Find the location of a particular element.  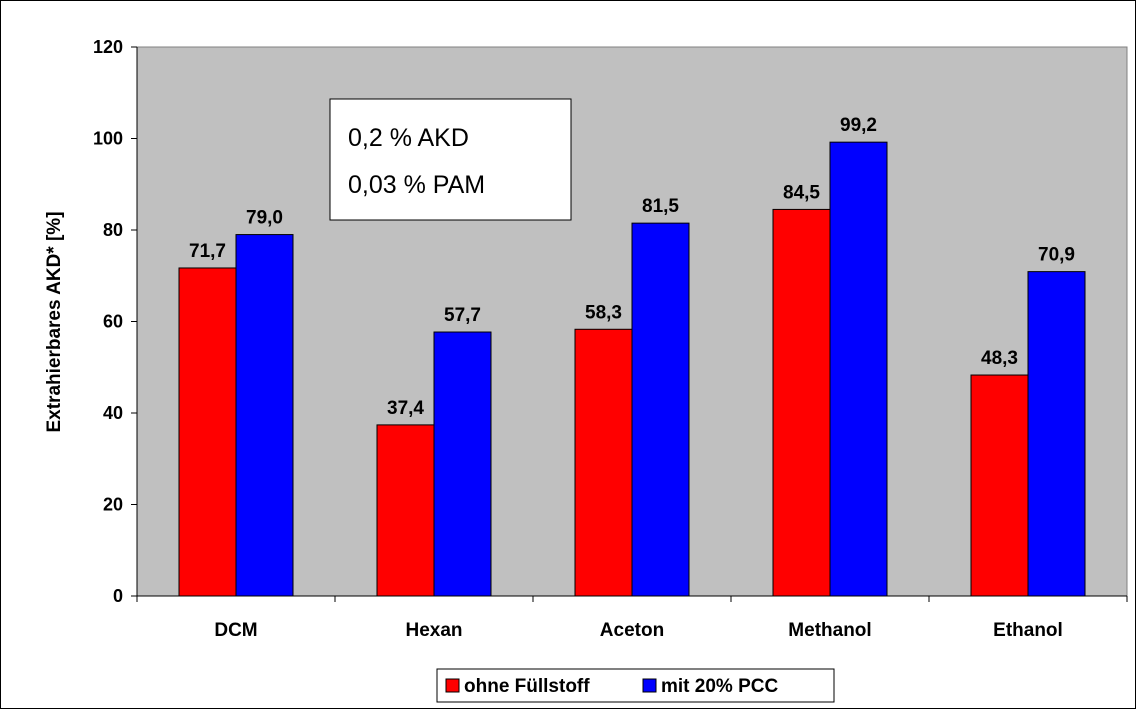

data-label-aceton-mit-20-pcc: 81,5 is located at coordinates (660, 206).